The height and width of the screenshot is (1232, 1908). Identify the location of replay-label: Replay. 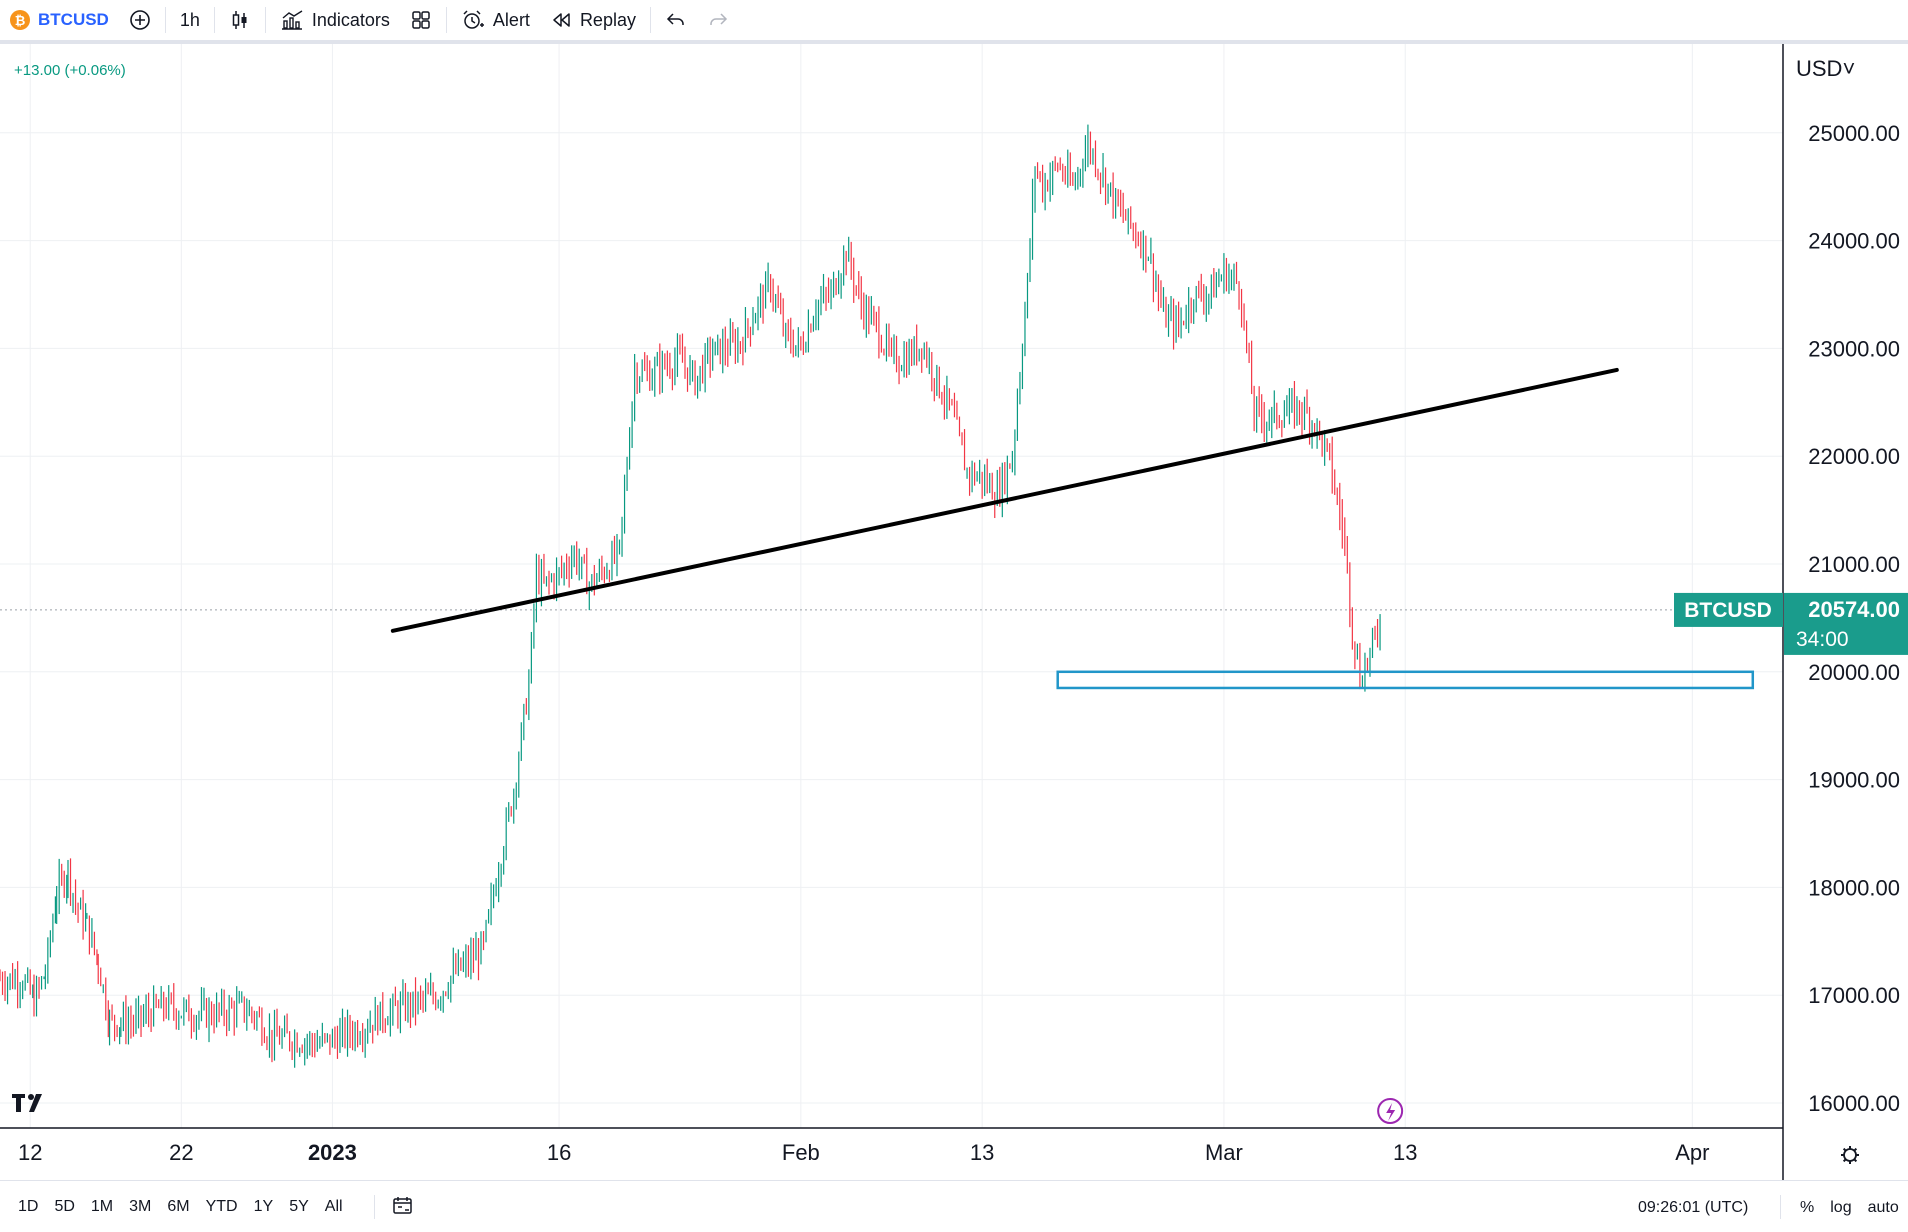
(607, 19).